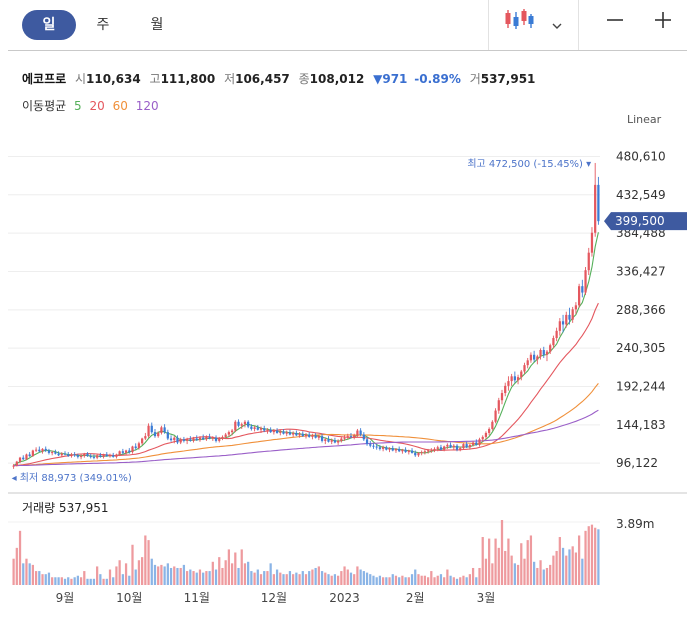 The height and width of the screenshot is (619, 695). I want to click on zoom-out-button, so click(615, 25).